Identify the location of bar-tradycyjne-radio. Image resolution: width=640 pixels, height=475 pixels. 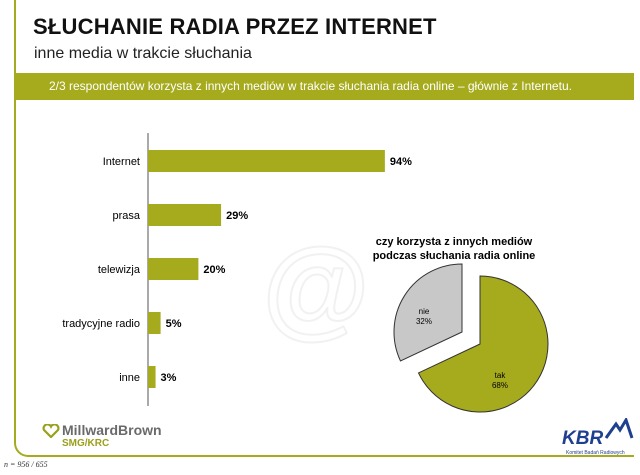
(154, 323).